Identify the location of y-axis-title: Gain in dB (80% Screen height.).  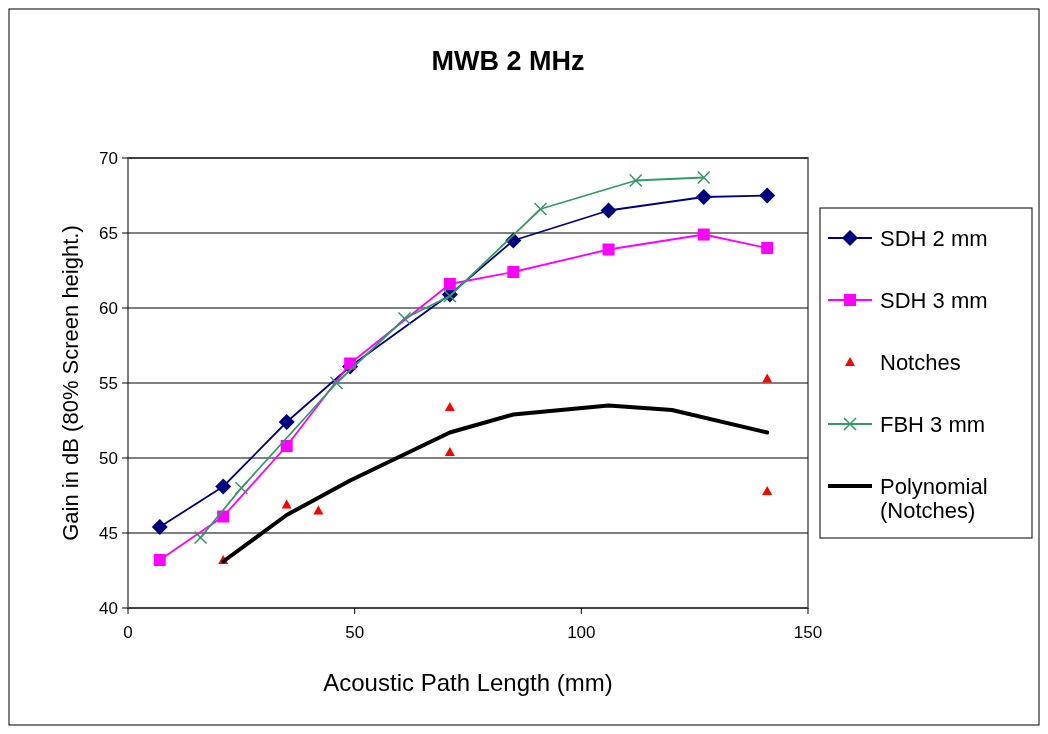
(70, 383).